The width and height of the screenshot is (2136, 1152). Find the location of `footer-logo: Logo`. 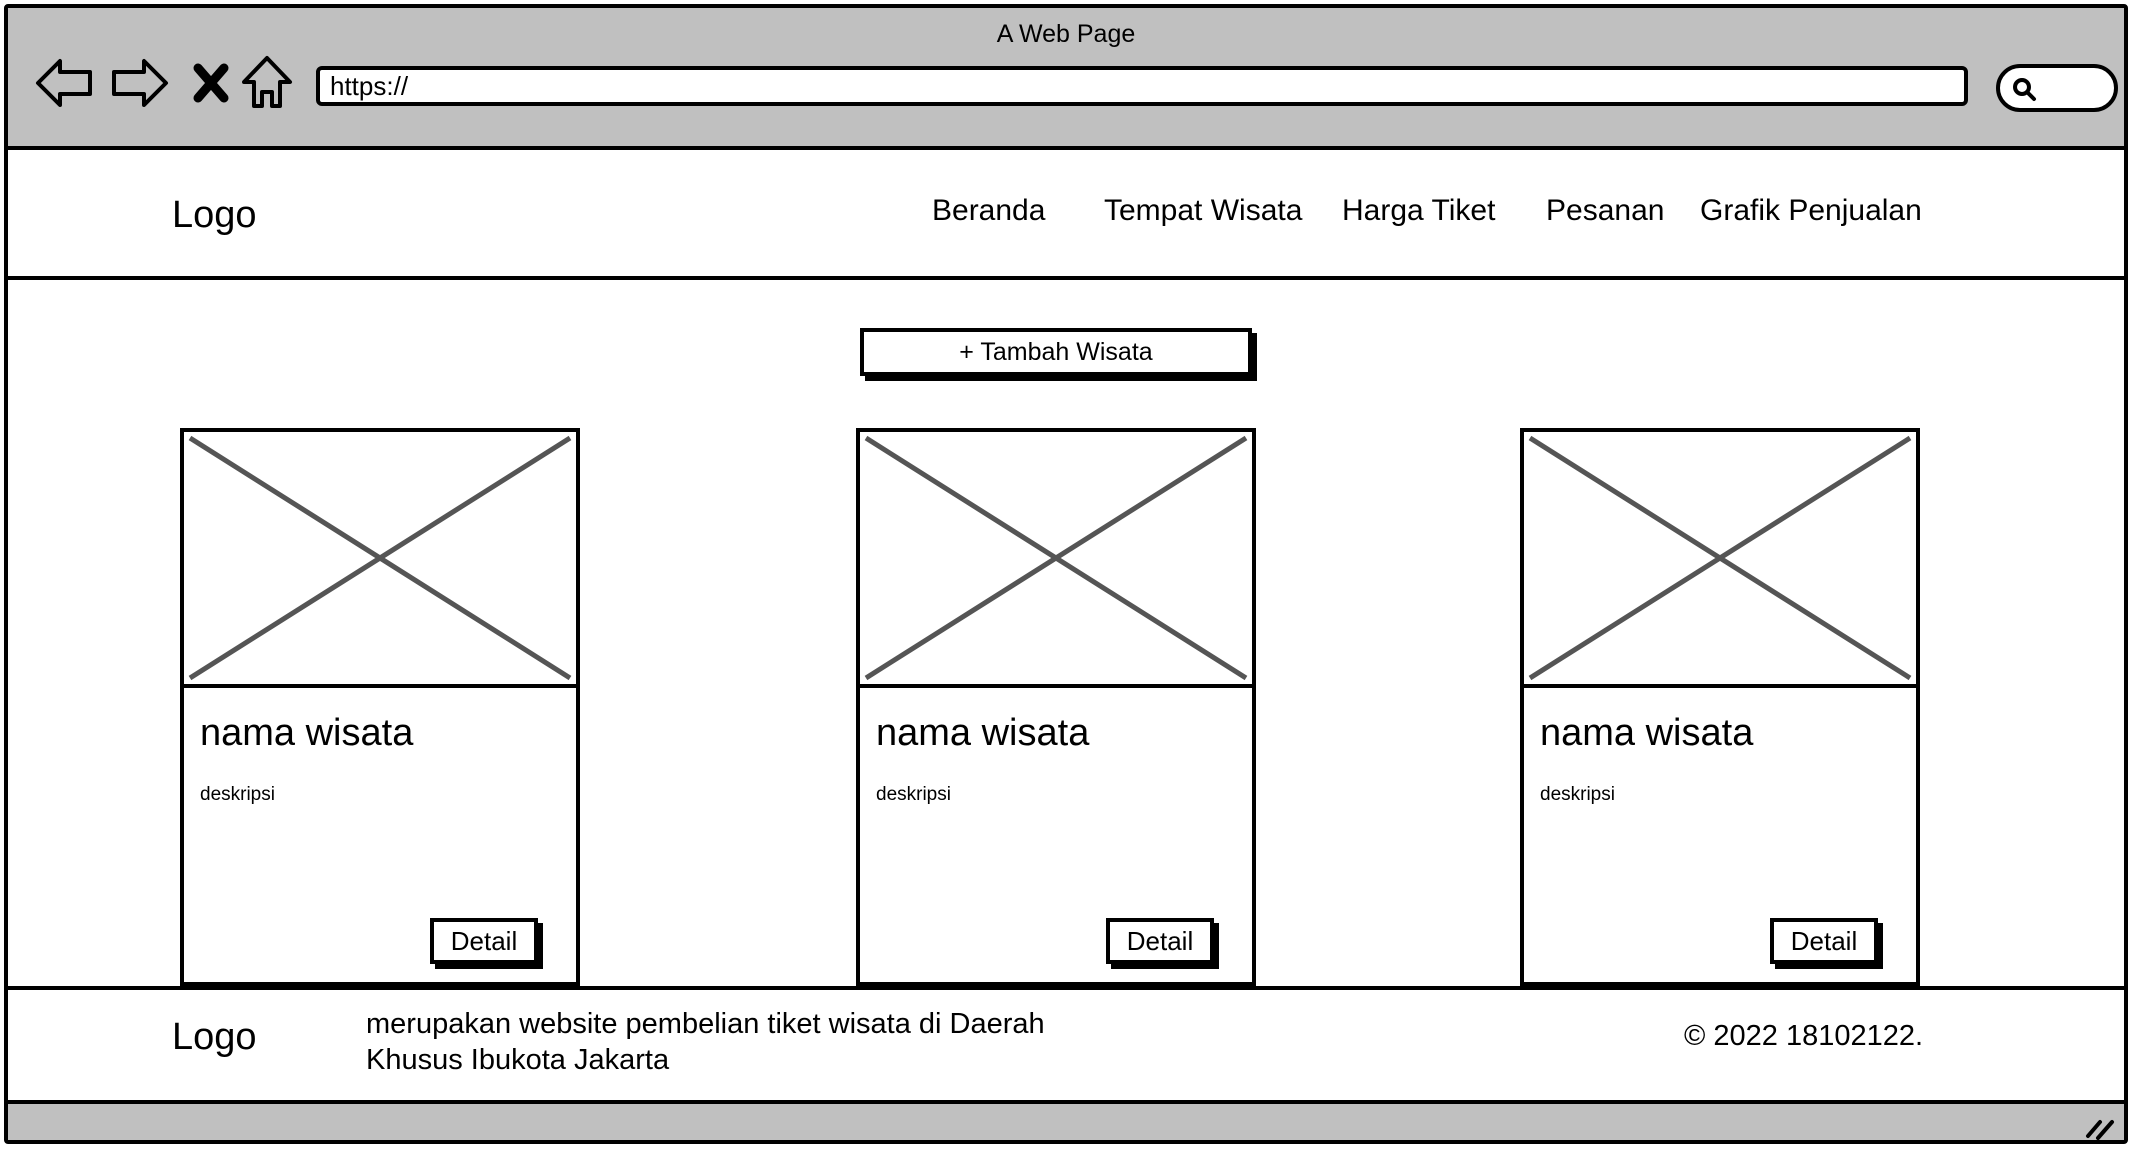

footer-logo: Logo is located at coordinates (214, 1037).